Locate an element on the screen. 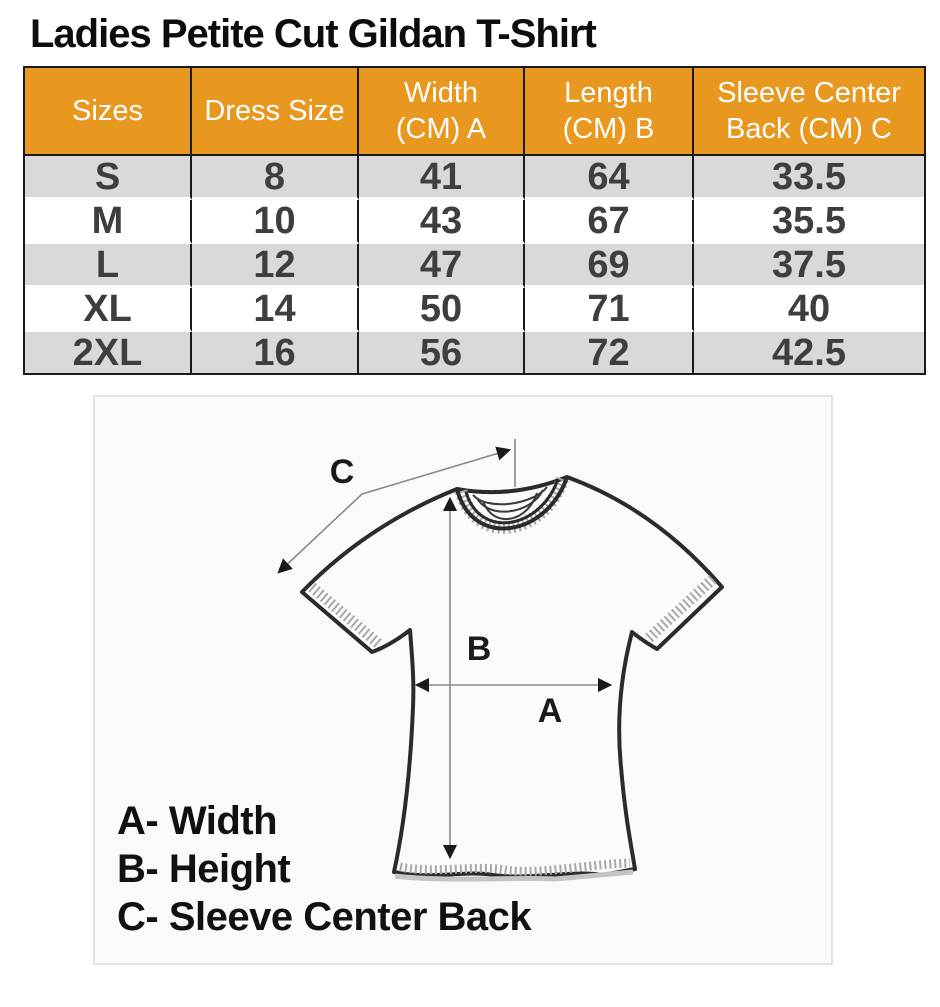 The height and width of the screenshot is (1007, 940). col-header-length: Length (CM) B is located at coordinates (609, 112).